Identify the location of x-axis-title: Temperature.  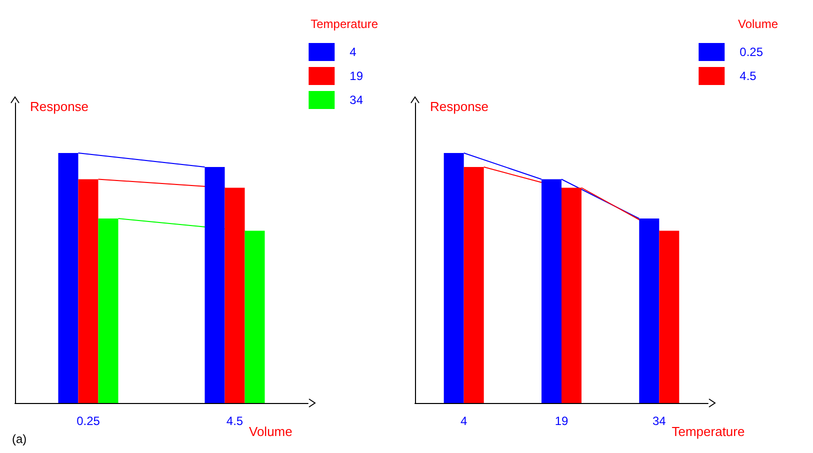
(708, 431).